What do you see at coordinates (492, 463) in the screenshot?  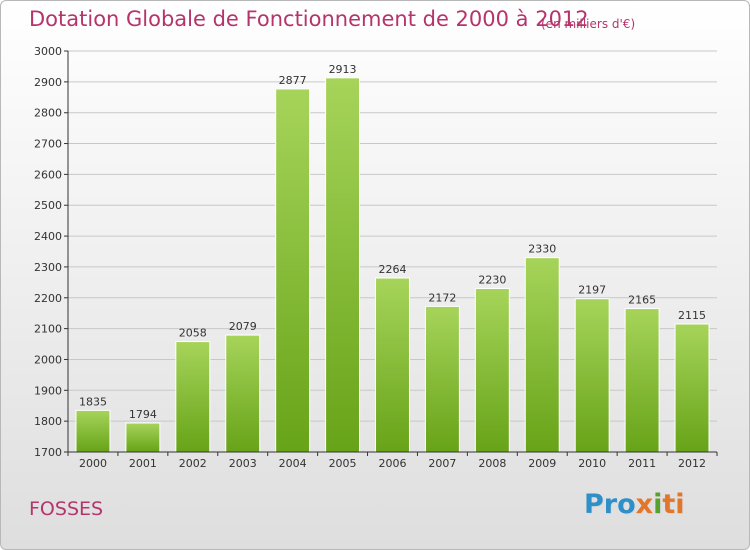 I see `x-tick-label: 2008` at bounding box center [492, 463].